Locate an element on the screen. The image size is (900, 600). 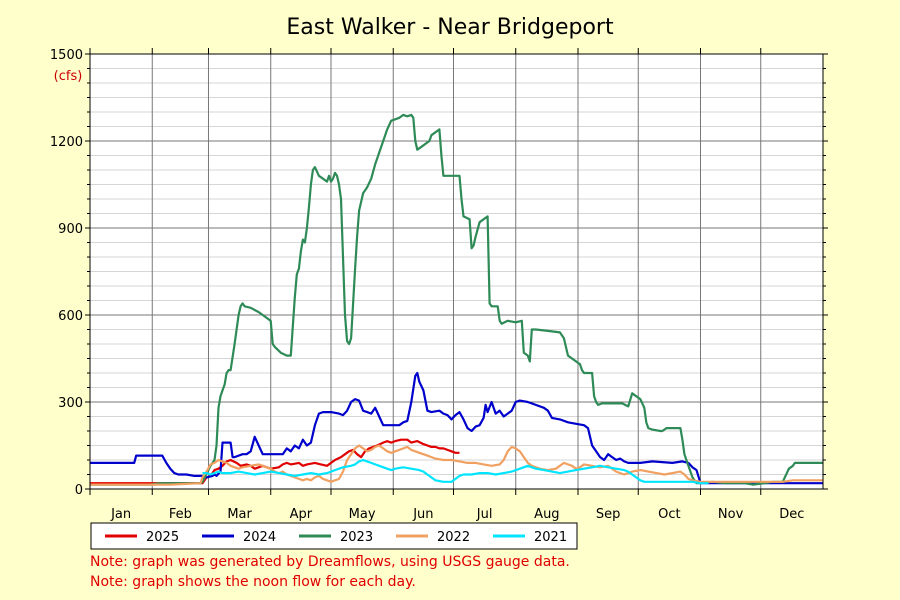
series-line-2021 is located at coordinates (455, 471).